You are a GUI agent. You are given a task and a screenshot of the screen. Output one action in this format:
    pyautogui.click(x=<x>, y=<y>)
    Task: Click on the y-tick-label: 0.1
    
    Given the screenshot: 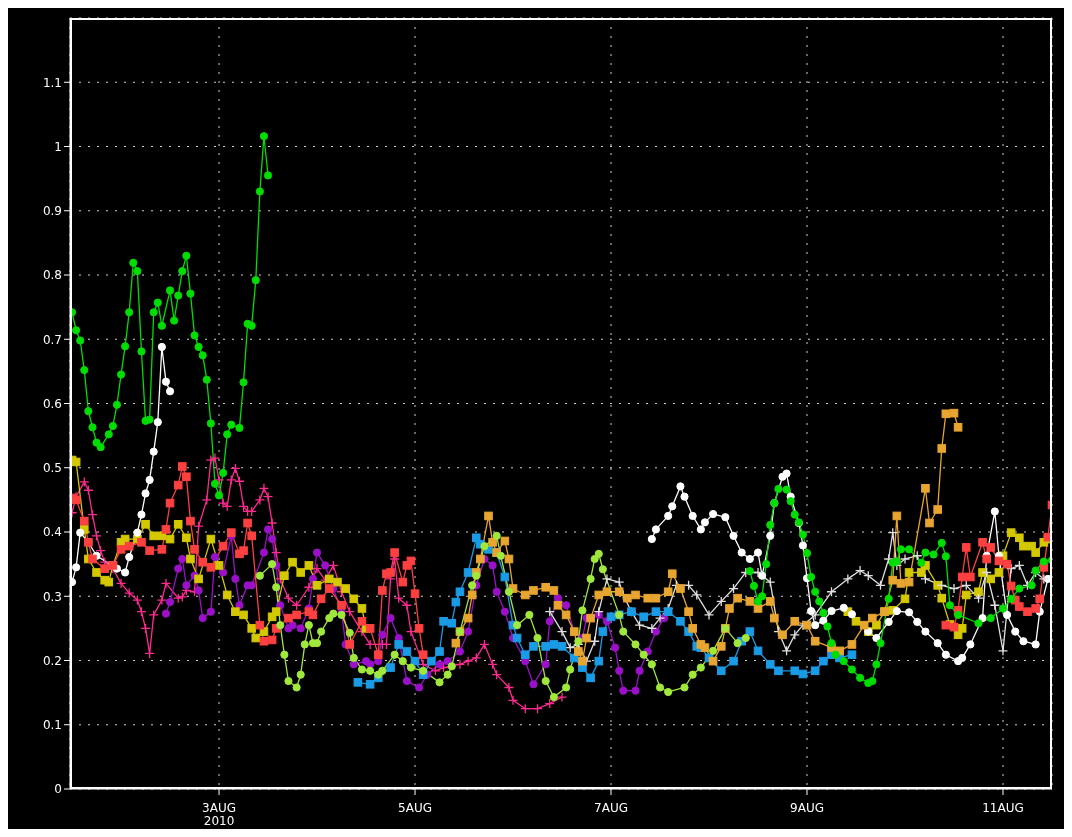 What is the action you would take?
    pyautogui.click(x=52, y=725)
    